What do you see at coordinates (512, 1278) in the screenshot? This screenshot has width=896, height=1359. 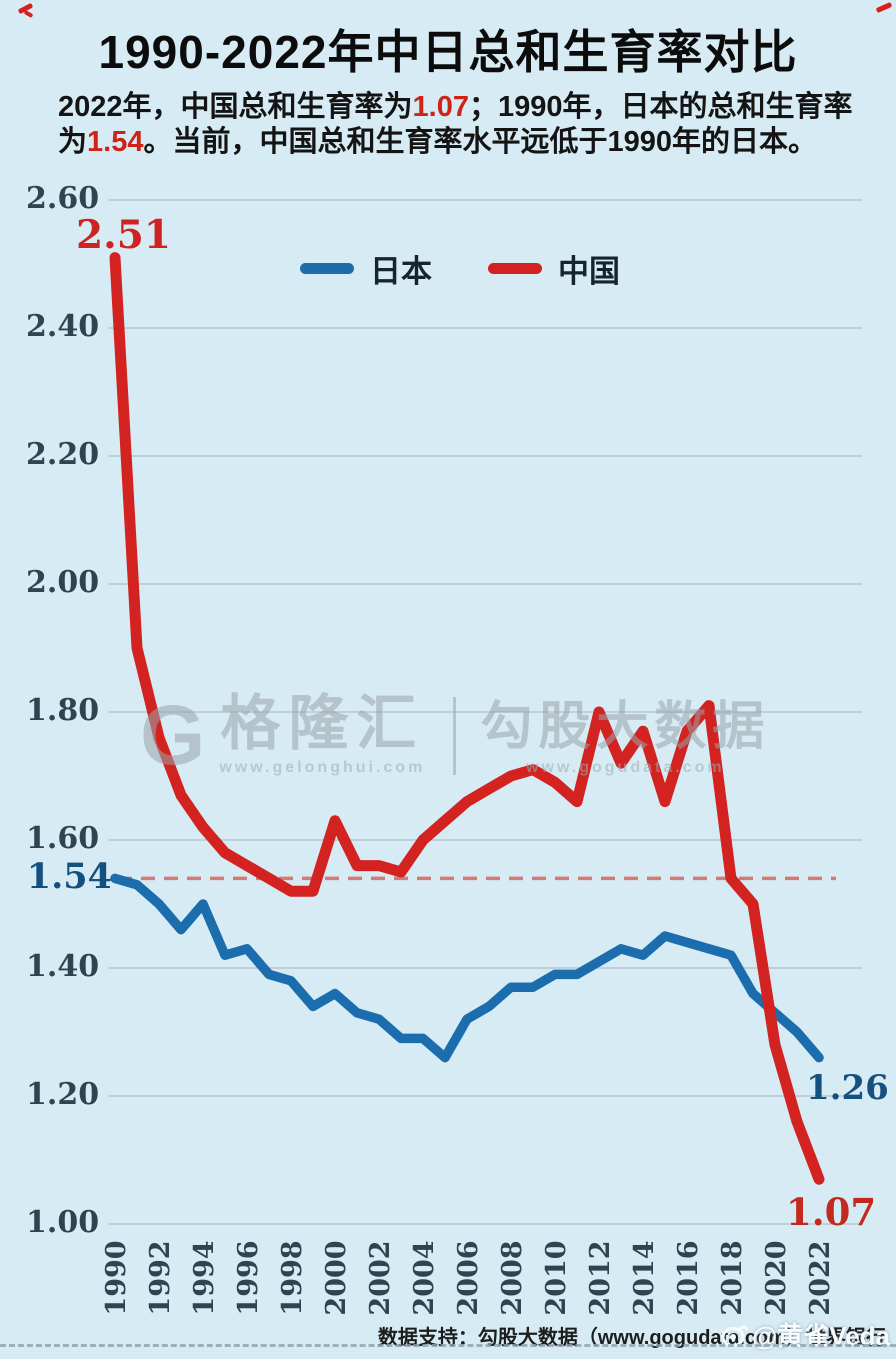 I see `x-tick-label-2008: 2008` at bounding box center [512, 1278].